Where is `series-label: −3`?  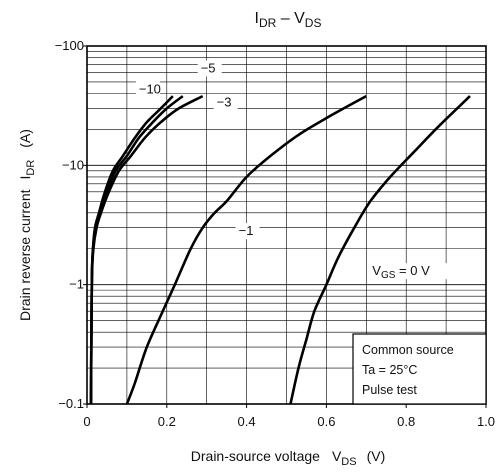 series-label: −3 is located at coordinates (224, 102).